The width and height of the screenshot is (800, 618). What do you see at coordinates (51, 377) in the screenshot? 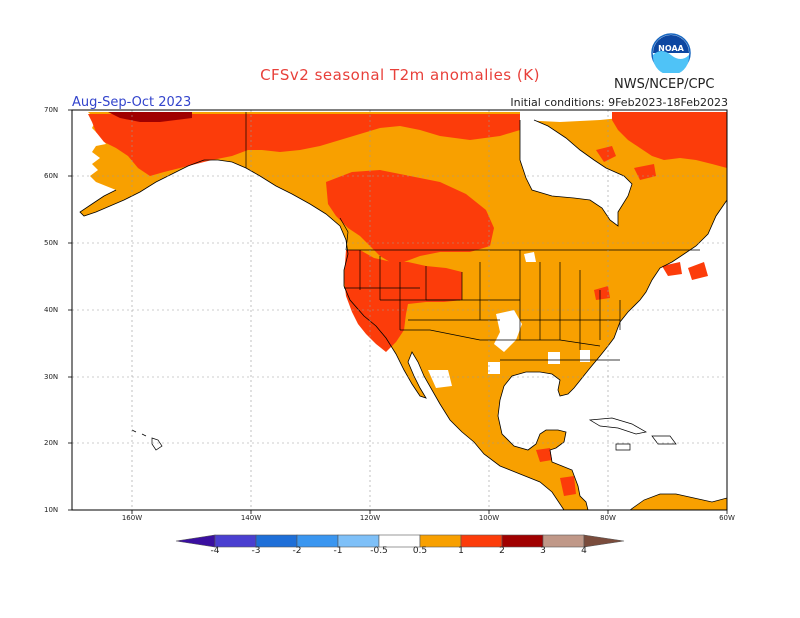
I see `lat-label-30n: 30N` at bounding box center [51, 377].